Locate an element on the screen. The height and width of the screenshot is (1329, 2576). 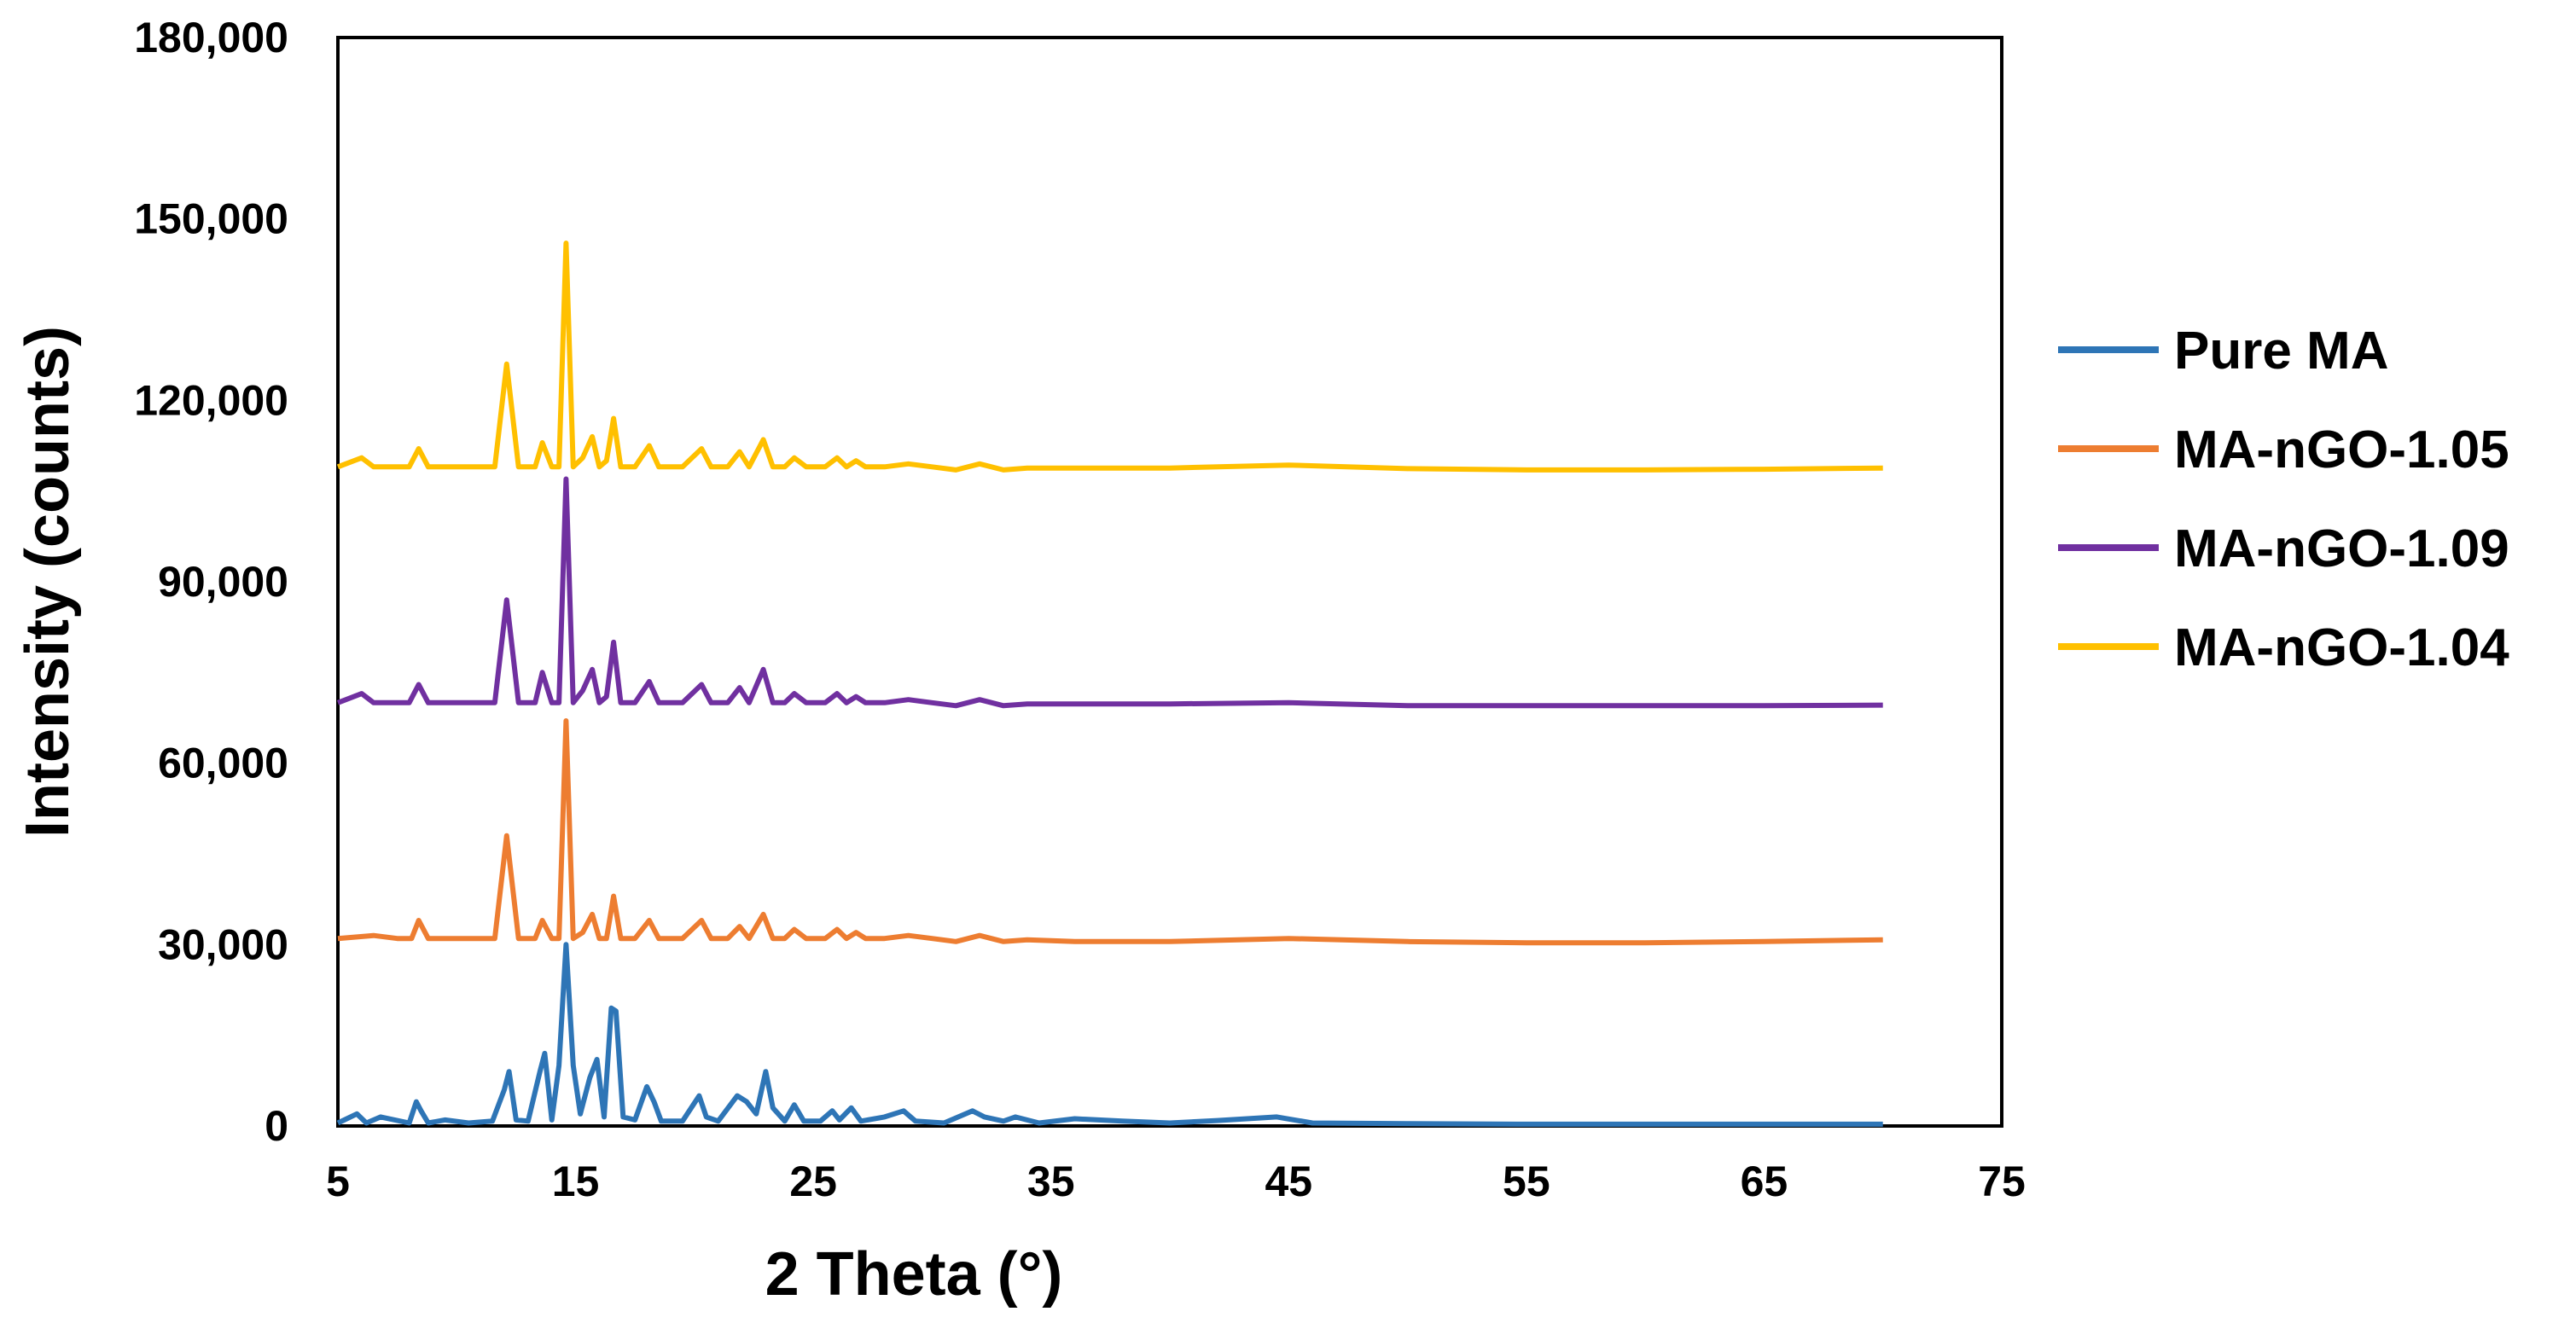
legend-item: MA-nGO-1.04 is located at coordinates (2283, 648).